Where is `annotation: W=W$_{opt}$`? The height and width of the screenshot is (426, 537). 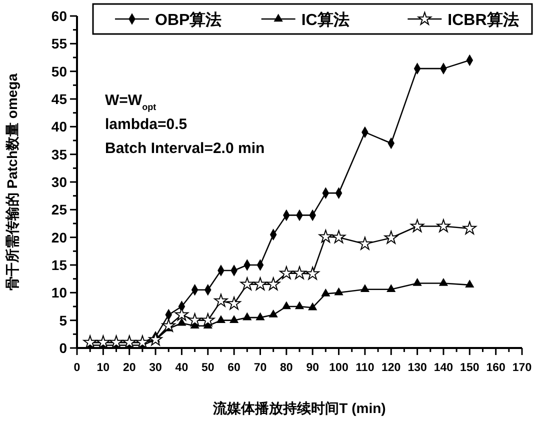
annotation: W=W$_{opt}$ is located at coordinates (130, 102).